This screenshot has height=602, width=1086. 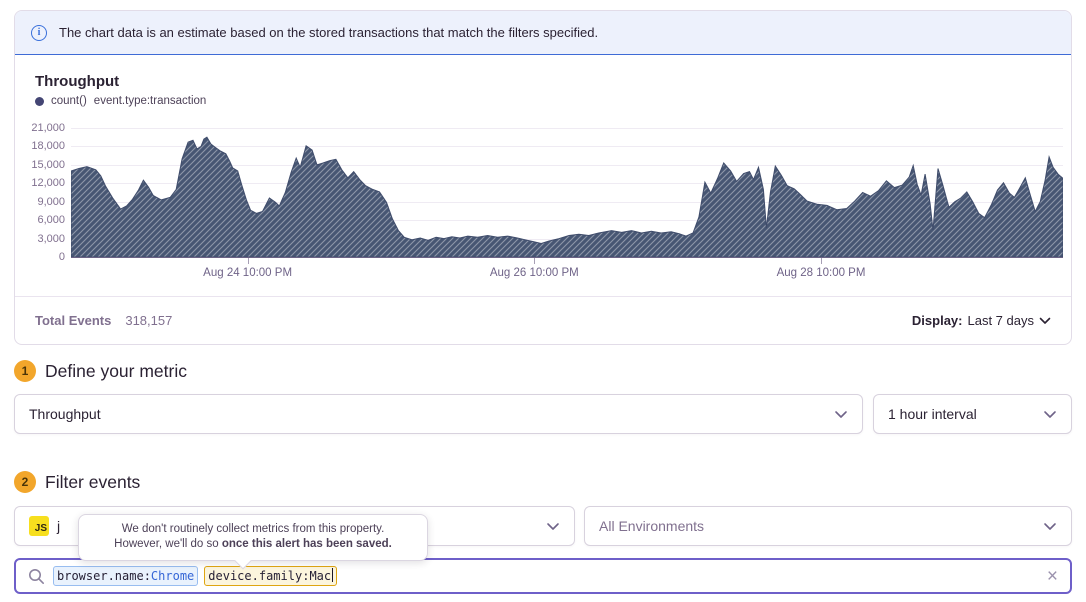 I want to click on total-events-value: 318,157, so click(x=149, y=320).